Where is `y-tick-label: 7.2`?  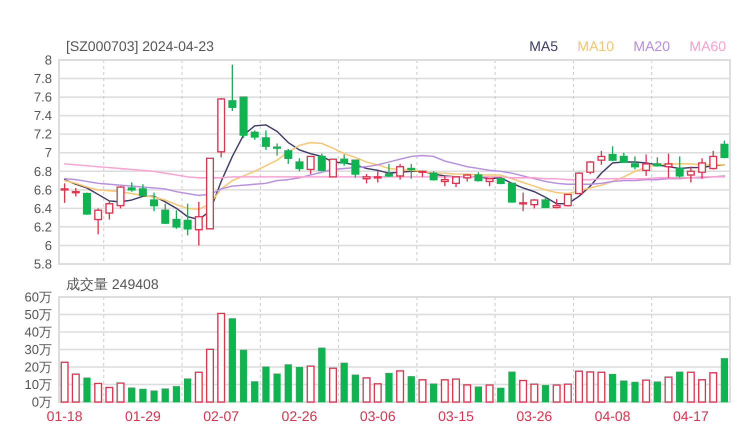 y-tick-label: 7.2 is located at coordinates (43, 134).